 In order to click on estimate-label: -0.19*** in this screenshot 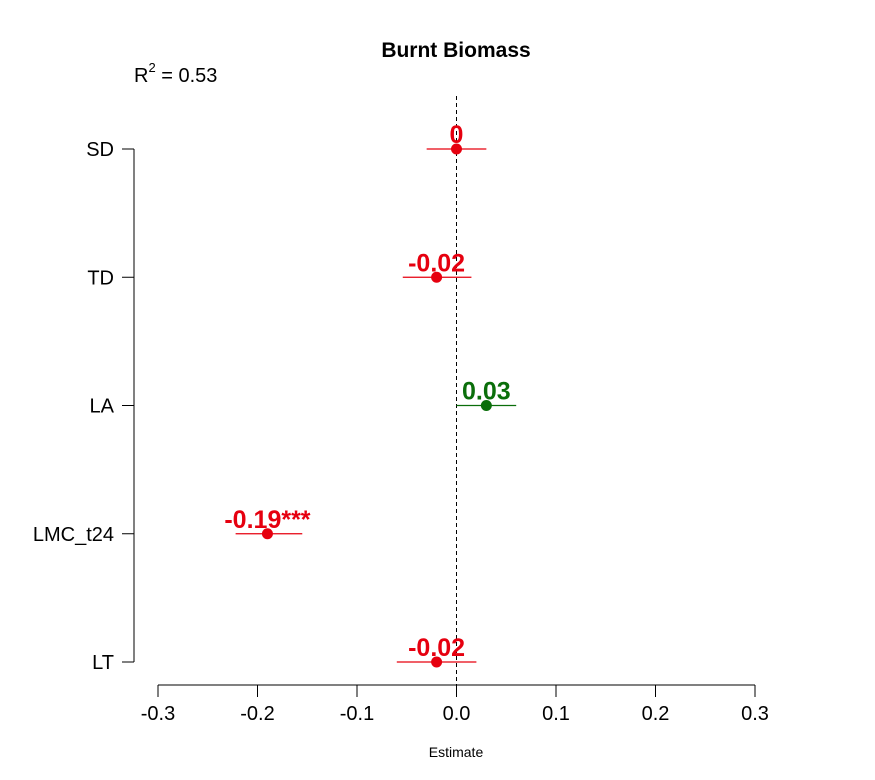, I will do `click(267, 520)`.